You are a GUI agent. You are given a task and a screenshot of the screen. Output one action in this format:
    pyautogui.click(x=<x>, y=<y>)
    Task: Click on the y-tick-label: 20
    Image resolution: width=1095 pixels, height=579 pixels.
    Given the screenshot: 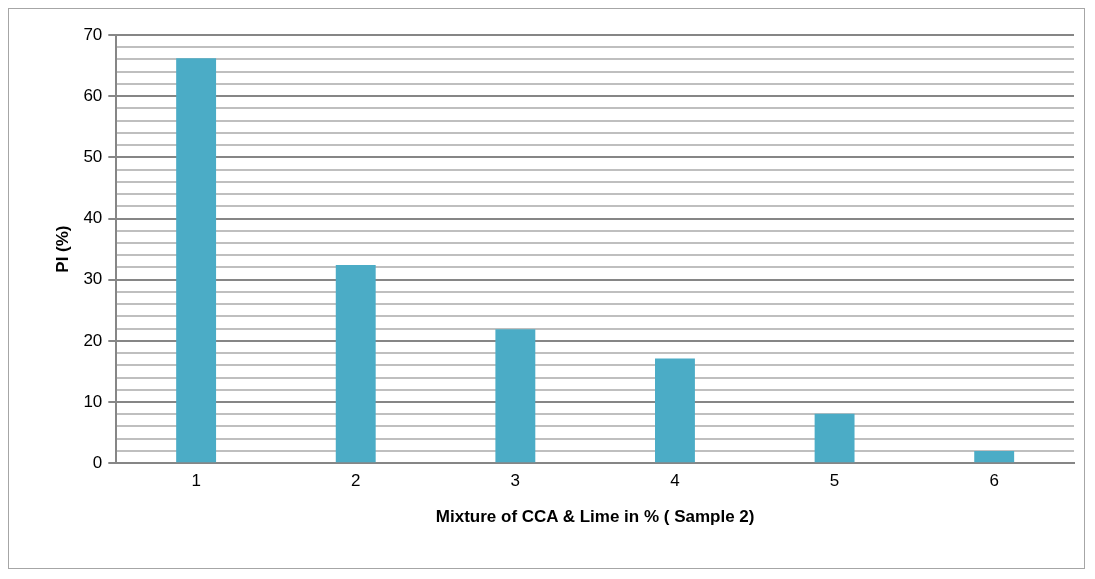 What is the action you would take?
    pyautogui.click(x=93, y=340)
    